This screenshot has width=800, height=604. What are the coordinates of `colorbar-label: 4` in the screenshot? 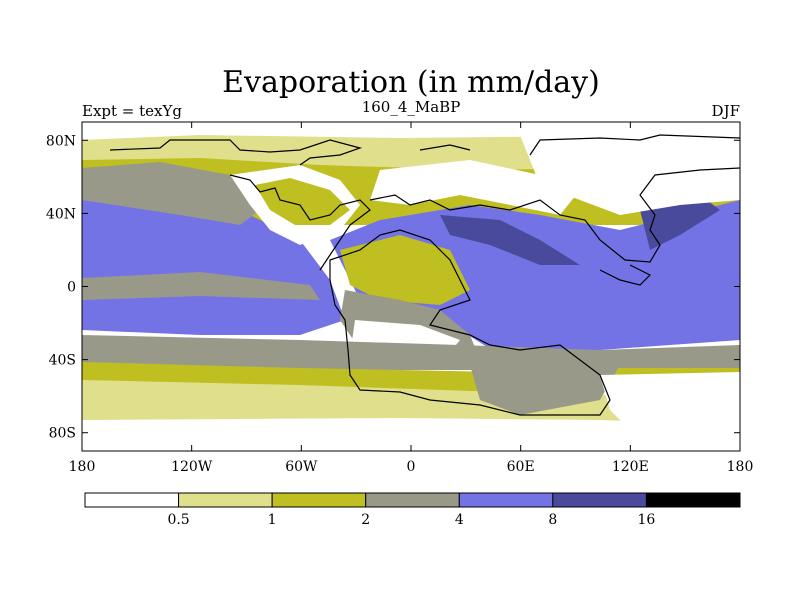 It's located at (459, 520).